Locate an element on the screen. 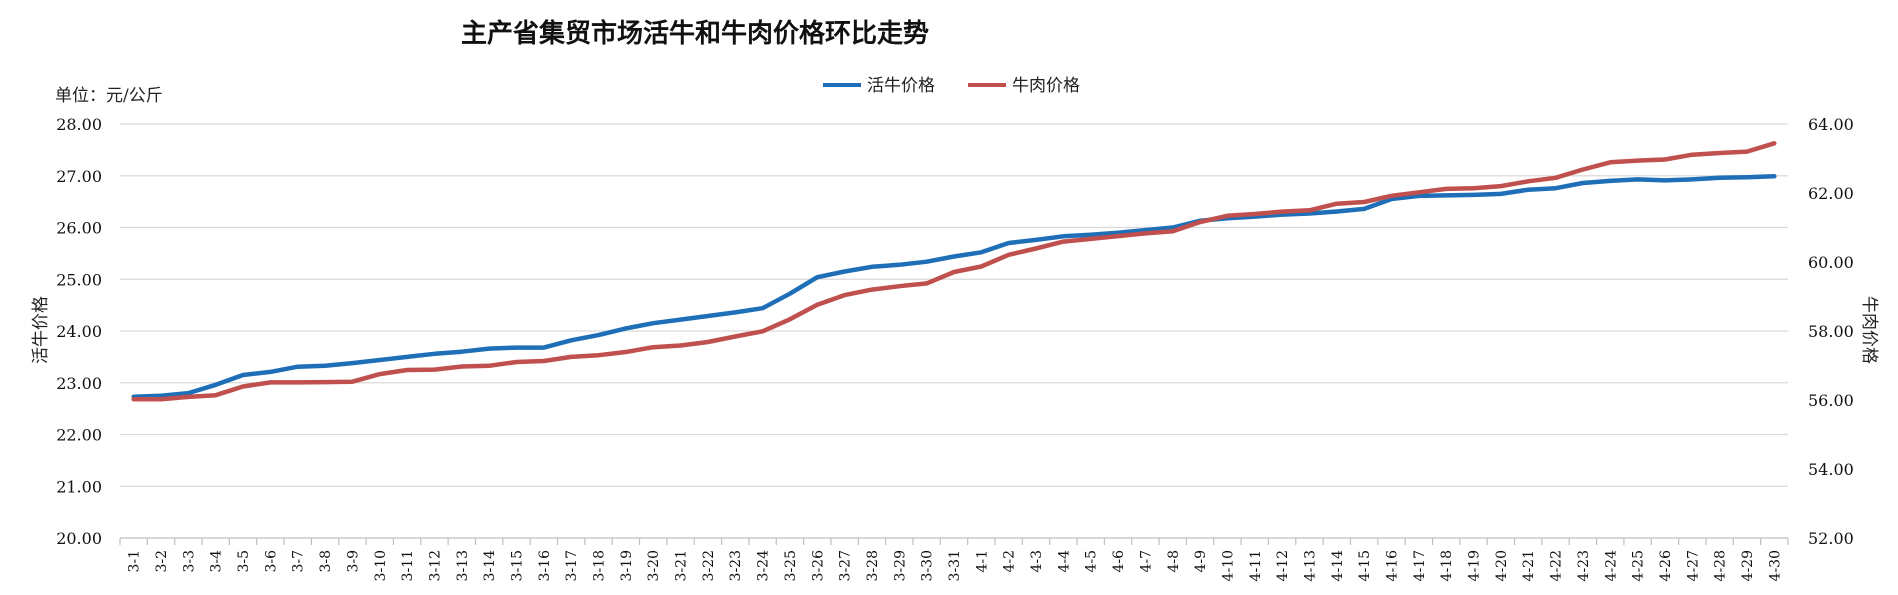 The width and height of the screenshot is (1898, 595). x-tick-label: 3-29 is located at coordinates (900, 565).